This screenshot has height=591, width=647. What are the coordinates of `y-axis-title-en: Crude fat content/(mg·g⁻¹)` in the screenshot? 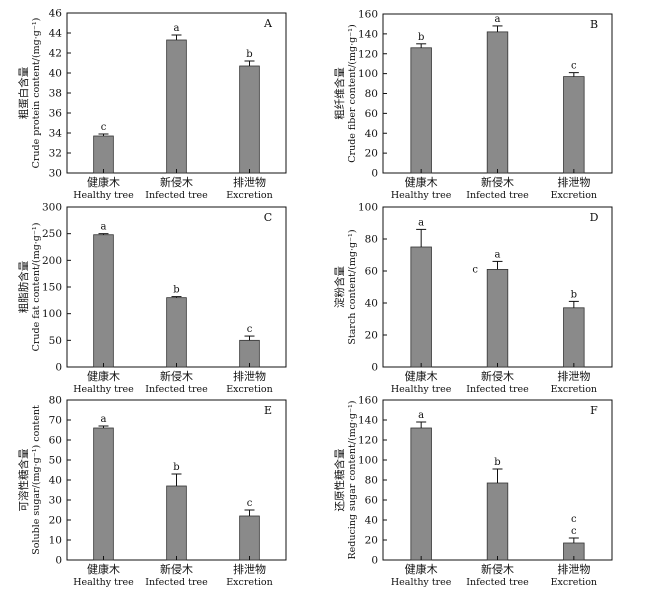 It's located at (36, 287).